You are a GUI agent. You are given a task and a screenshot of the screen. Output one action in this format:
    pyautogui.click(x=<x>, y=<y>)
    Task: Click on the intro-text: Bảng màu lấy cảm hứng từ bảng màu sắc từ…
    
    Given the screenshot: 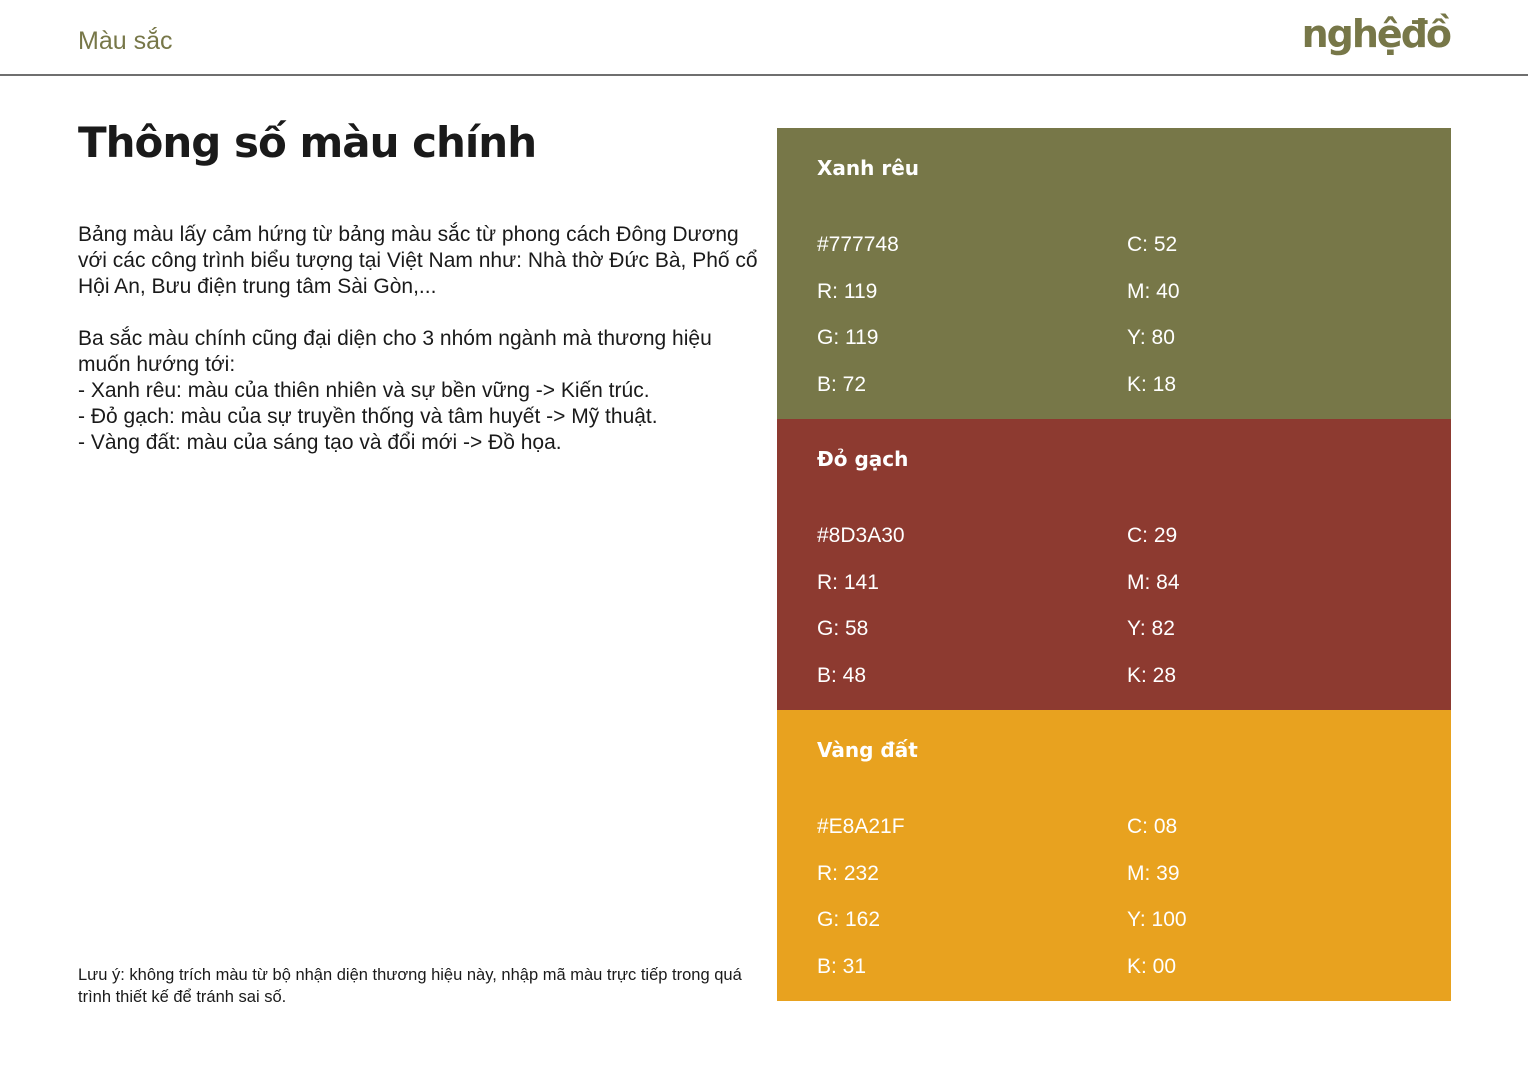 What is the action you would take?
    pyautogui.click(x=423, y=339)
    